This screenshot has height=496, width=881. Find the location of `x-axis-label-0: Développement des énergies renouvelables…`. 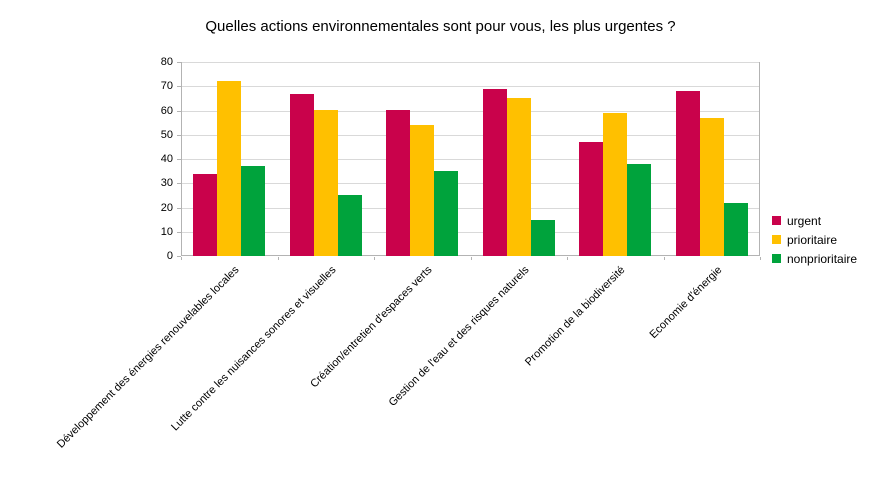

x-axis-label-0: Développement des énergies renouvelables… is located at coordinates (148, 357).